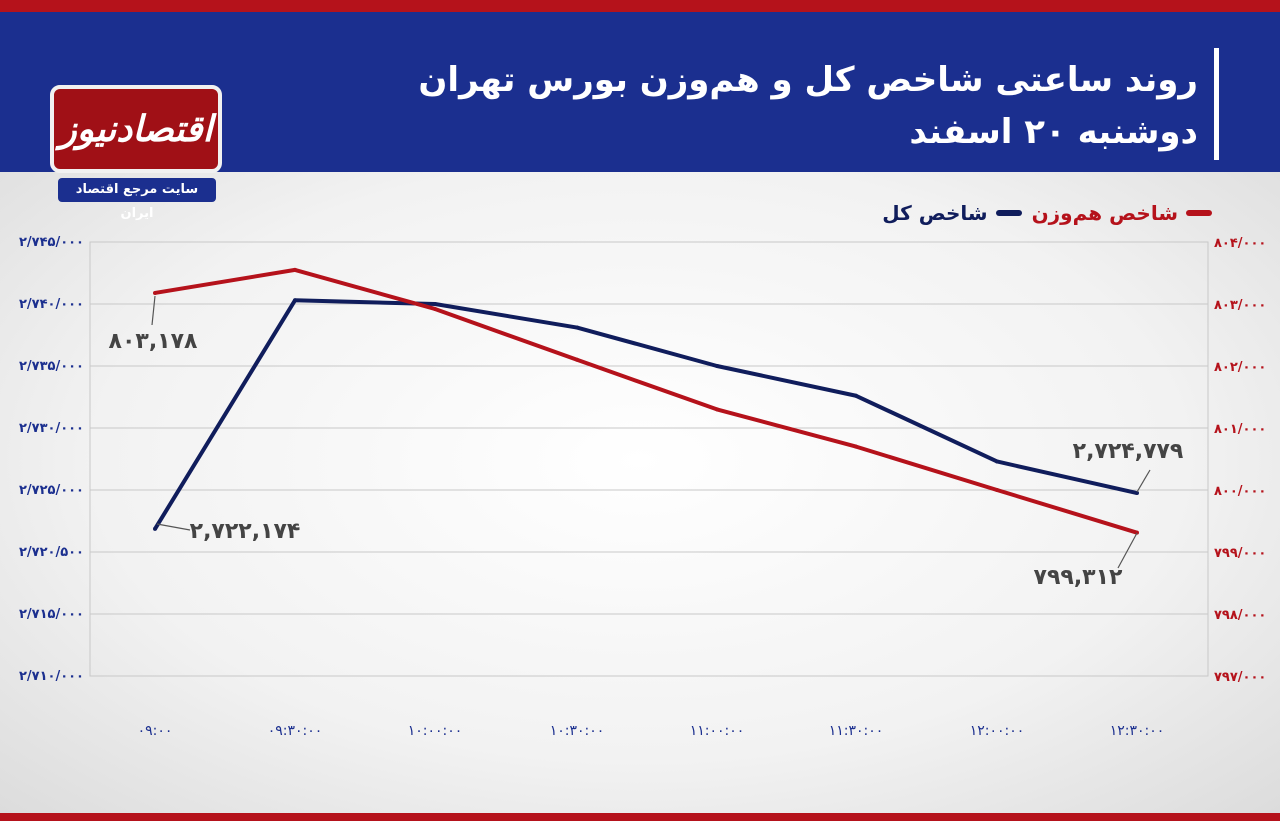 This screenshot has height=821, width=1280. What do you see at coordinates (577, 731) in the screenshot?
I see `x-axis-tick-label: ۱۰:۳۰:۰۰` at bounding box center [577, 731].